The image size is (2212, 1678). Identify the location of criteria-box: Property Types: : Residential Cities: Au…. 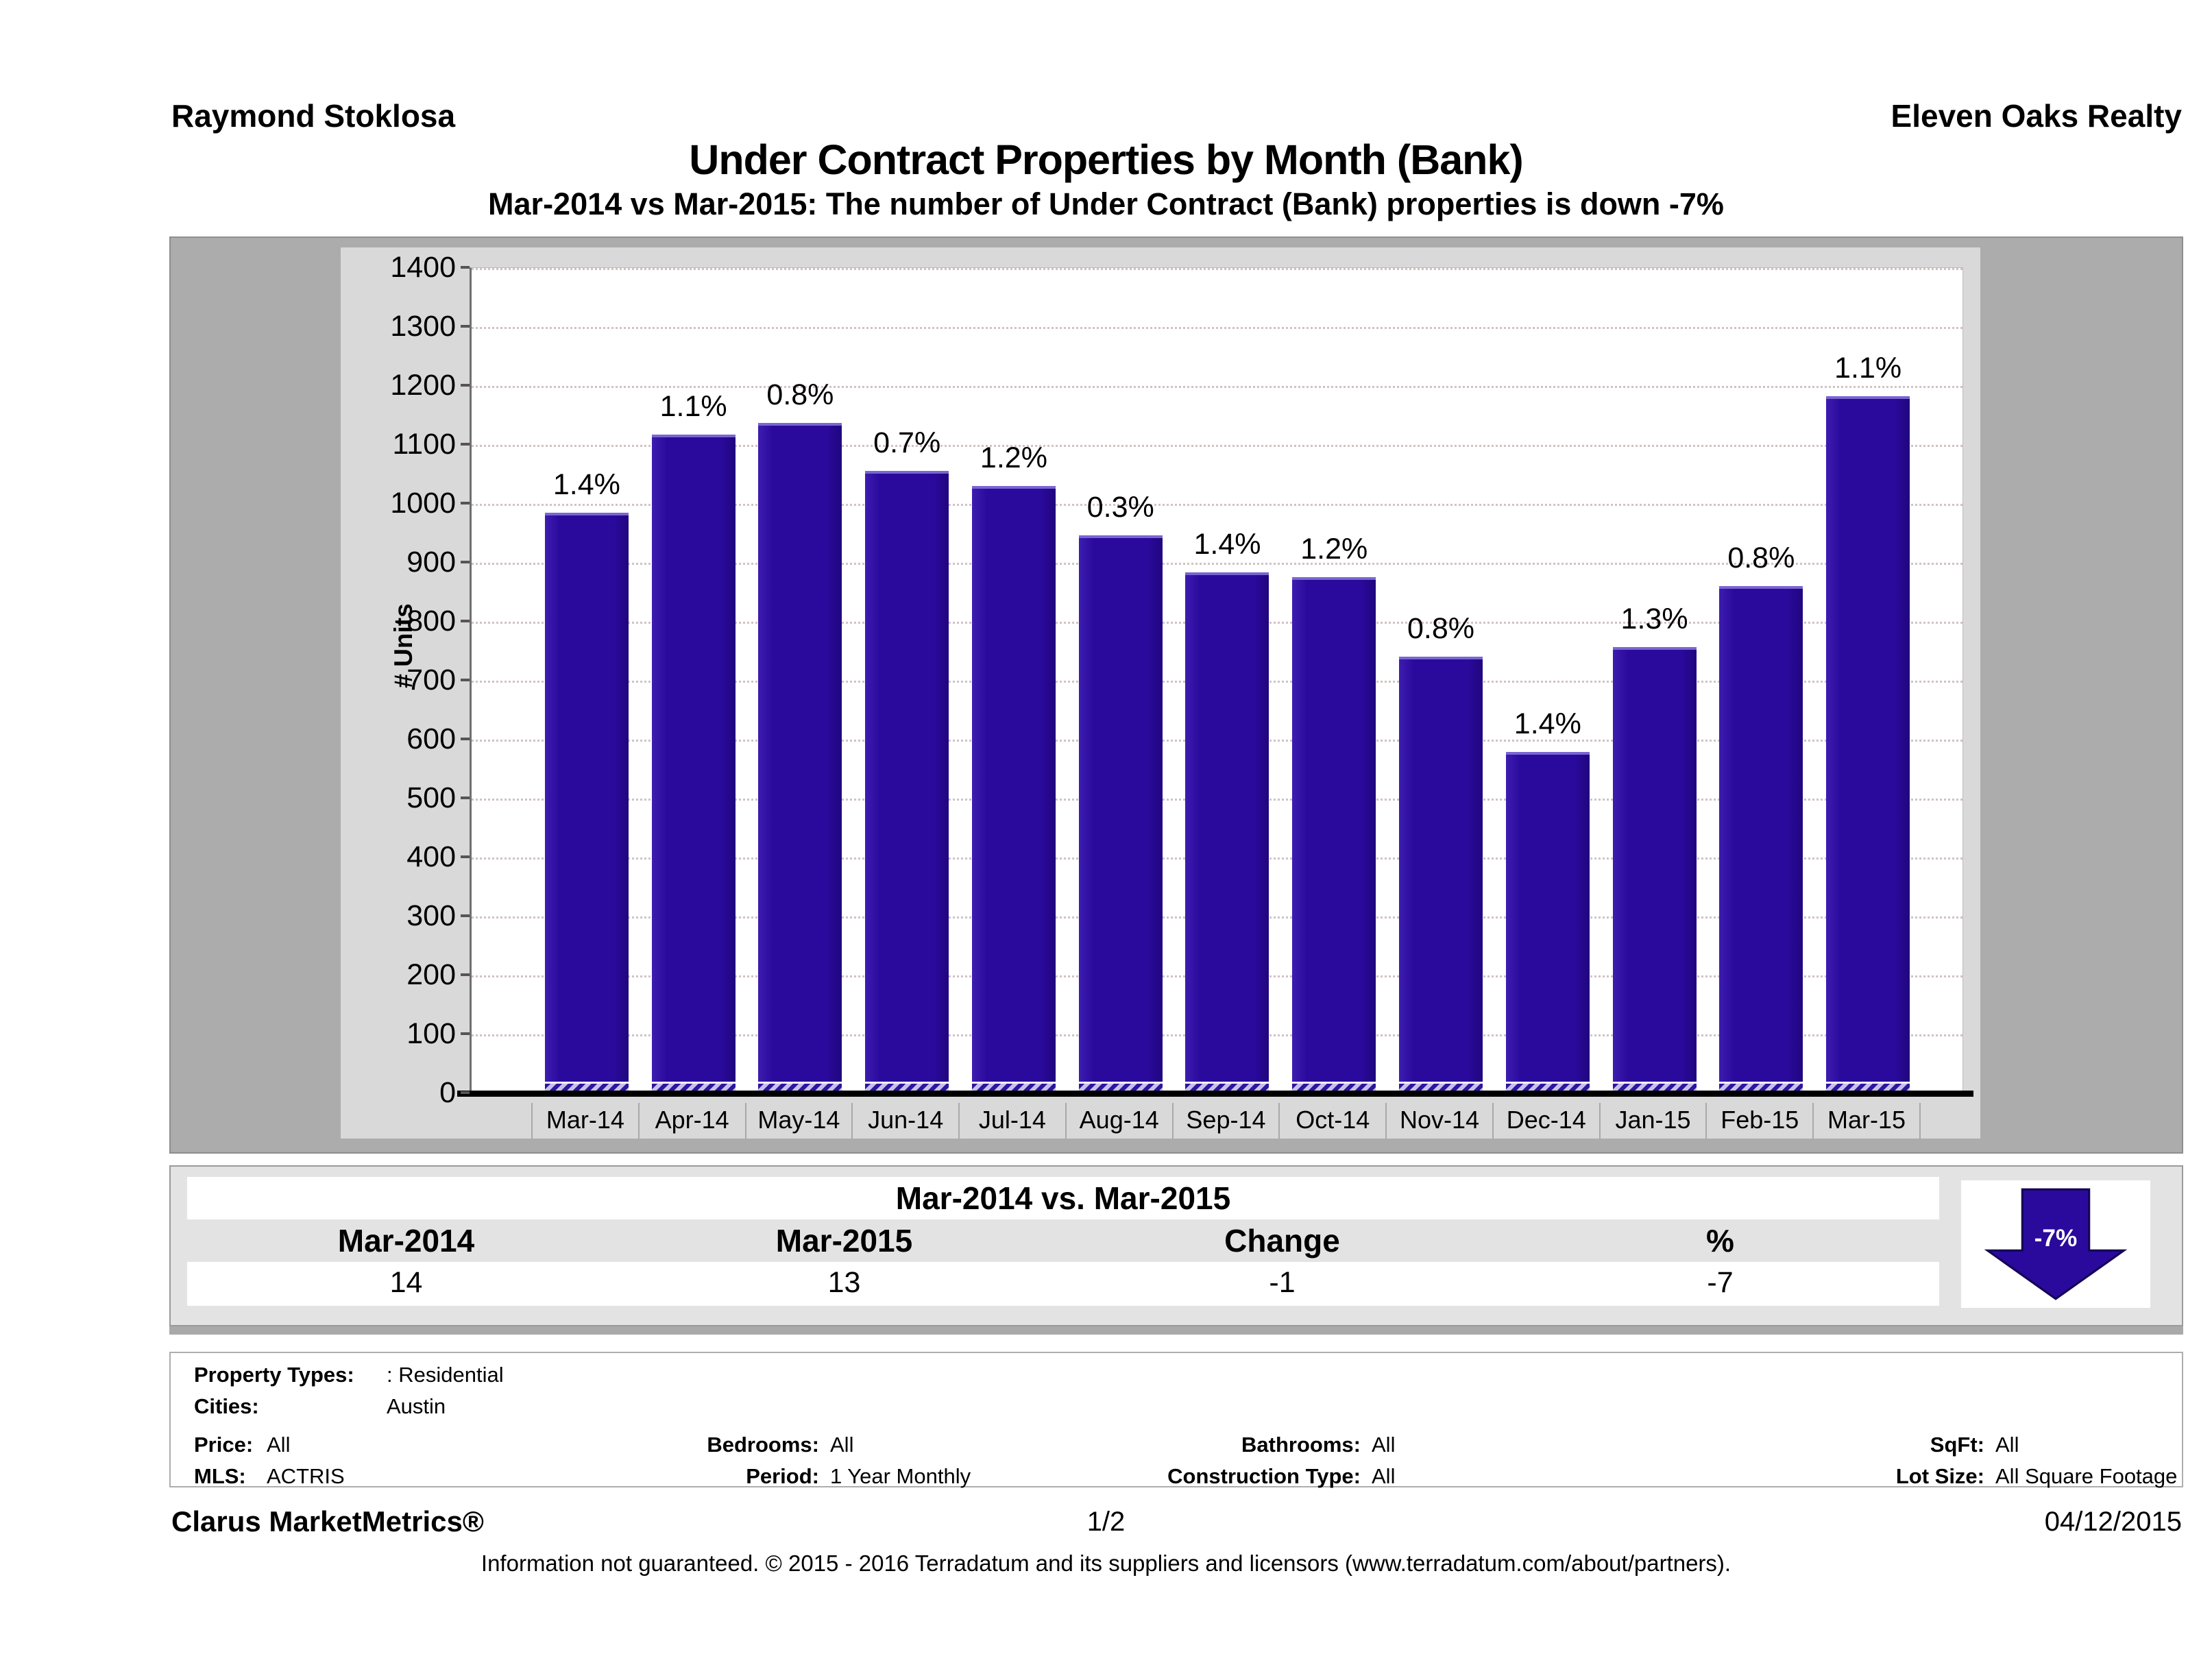
(1176, 1420).